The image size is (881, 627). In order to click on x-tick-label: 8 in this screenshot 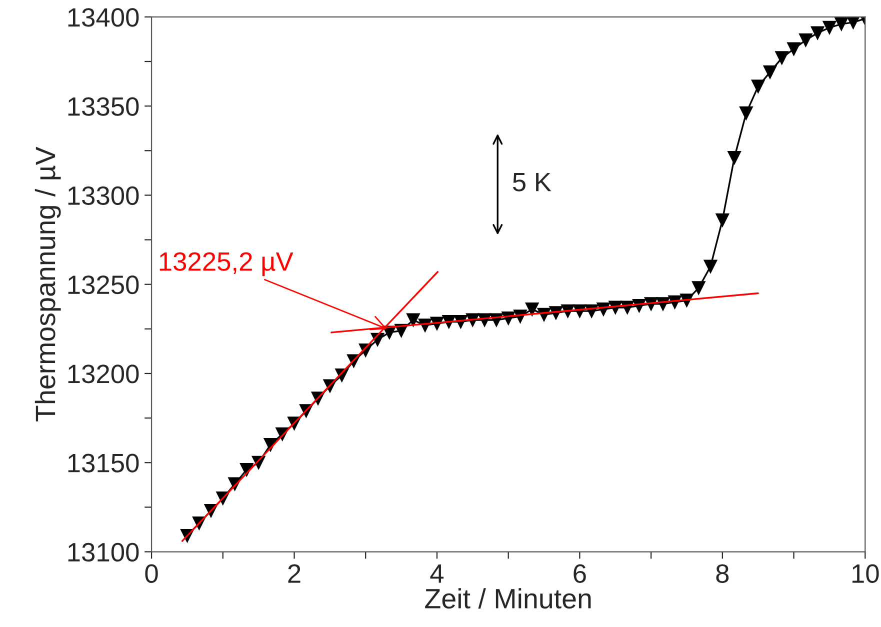, I will do `click(722, 573)`.